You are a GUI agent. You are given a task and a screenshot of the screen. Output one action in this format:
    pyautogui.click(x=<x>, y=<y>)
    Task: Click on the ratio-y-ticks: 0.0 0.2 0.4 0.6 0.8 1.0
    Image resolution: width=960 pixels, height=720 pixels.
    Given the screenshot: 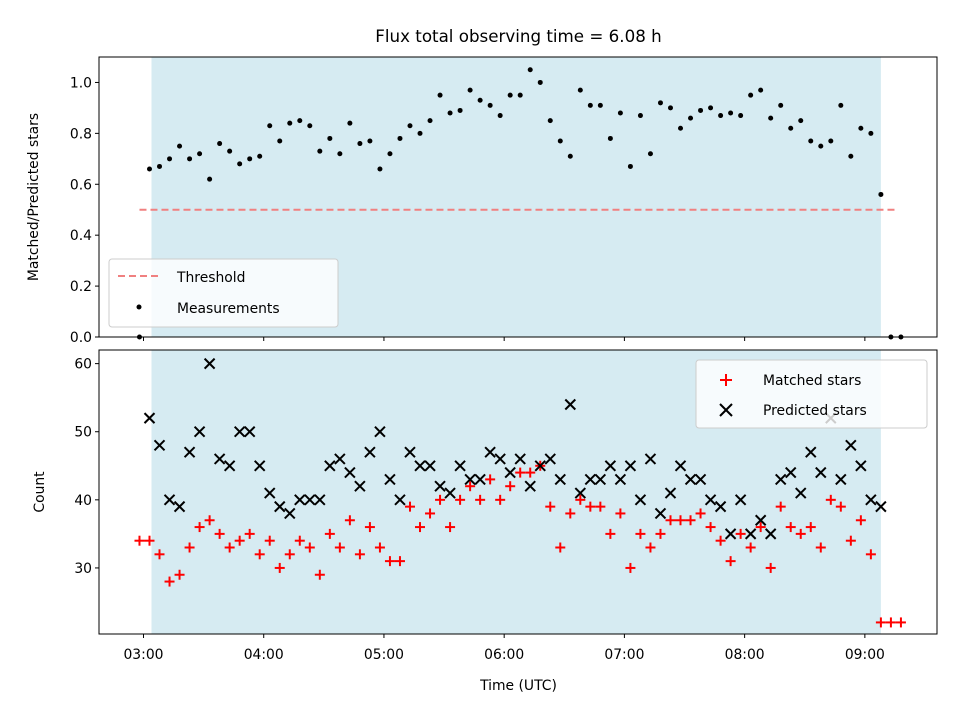 What is the action you would take?
    pyautogui.click(x=84, y=210)
    